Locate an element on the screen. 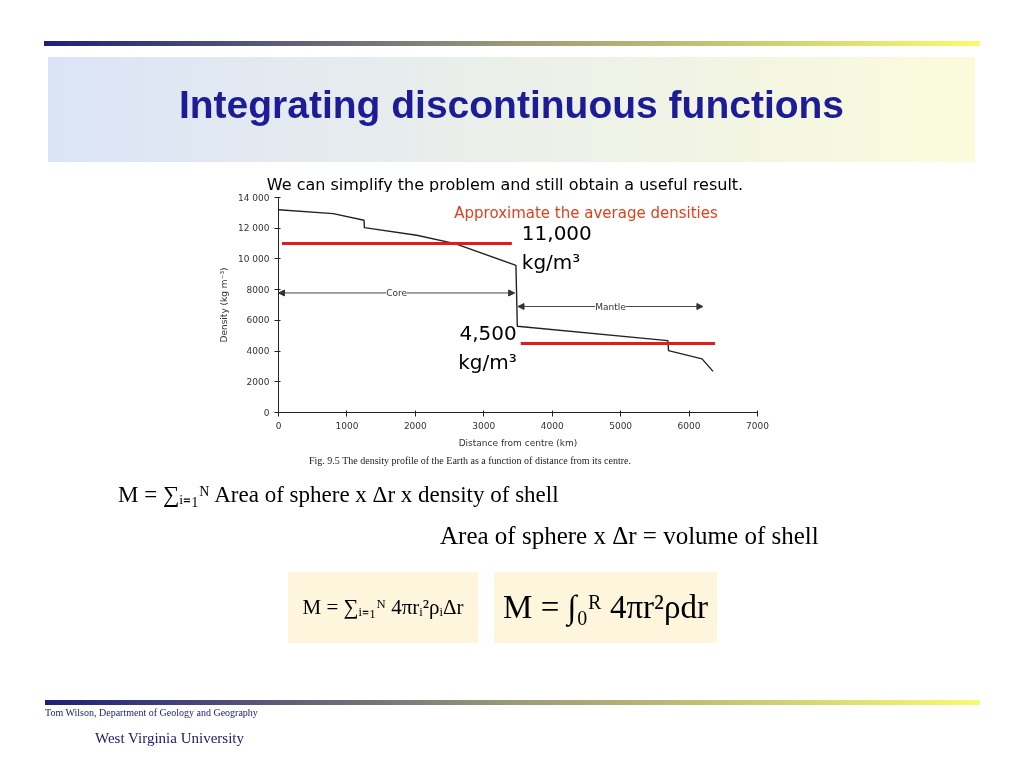  x-tick-label: 4000 is located at coordinates (552, 425).